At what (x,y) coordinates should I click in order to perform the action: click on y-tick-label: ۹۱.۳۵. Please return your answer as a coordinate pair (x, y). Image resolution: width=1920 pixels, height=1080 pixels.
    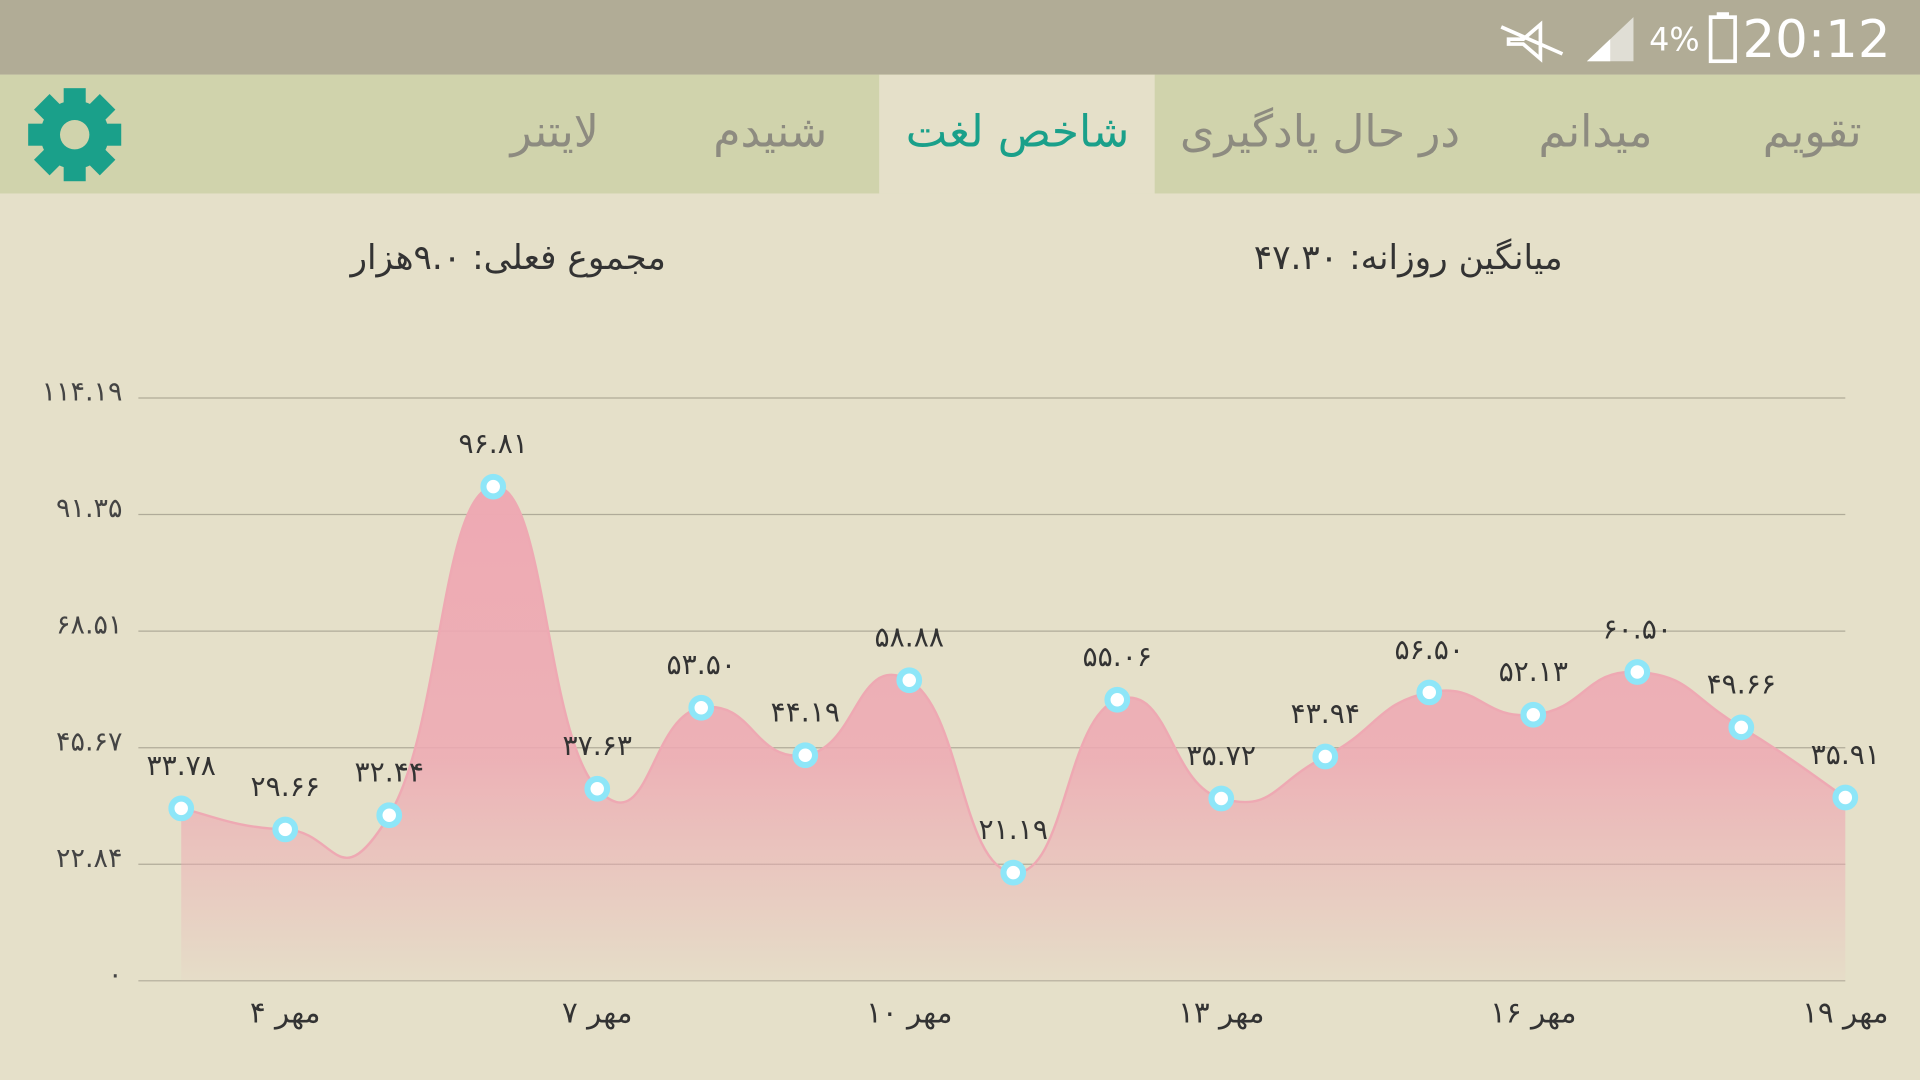
    Looking at the image, I should click on (89, 508).